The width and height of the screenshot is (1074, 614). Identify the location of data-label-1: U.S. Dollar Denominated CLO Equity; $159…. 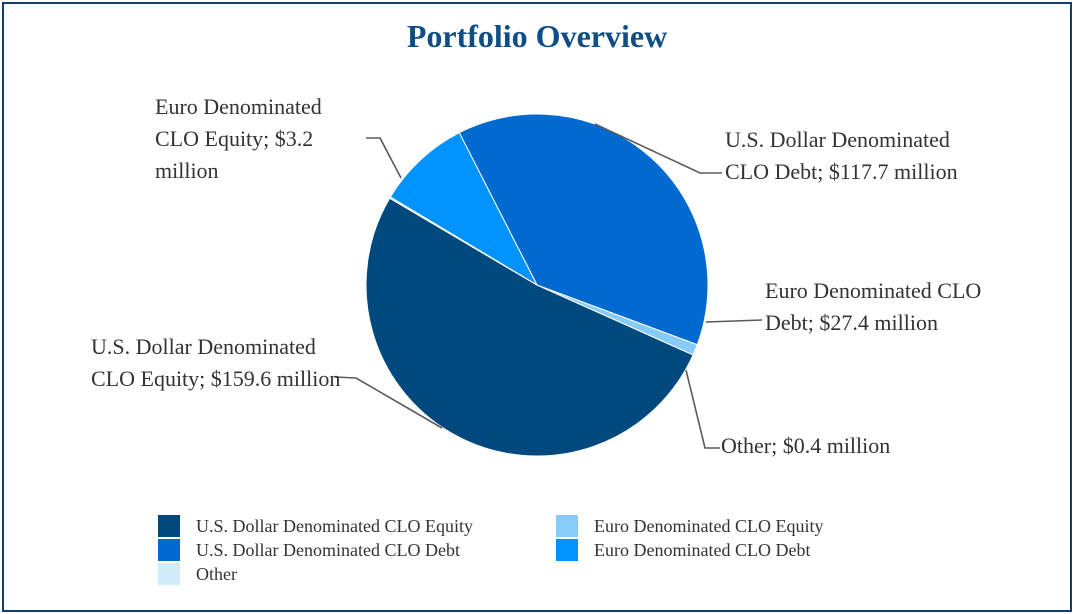
(216, 362).